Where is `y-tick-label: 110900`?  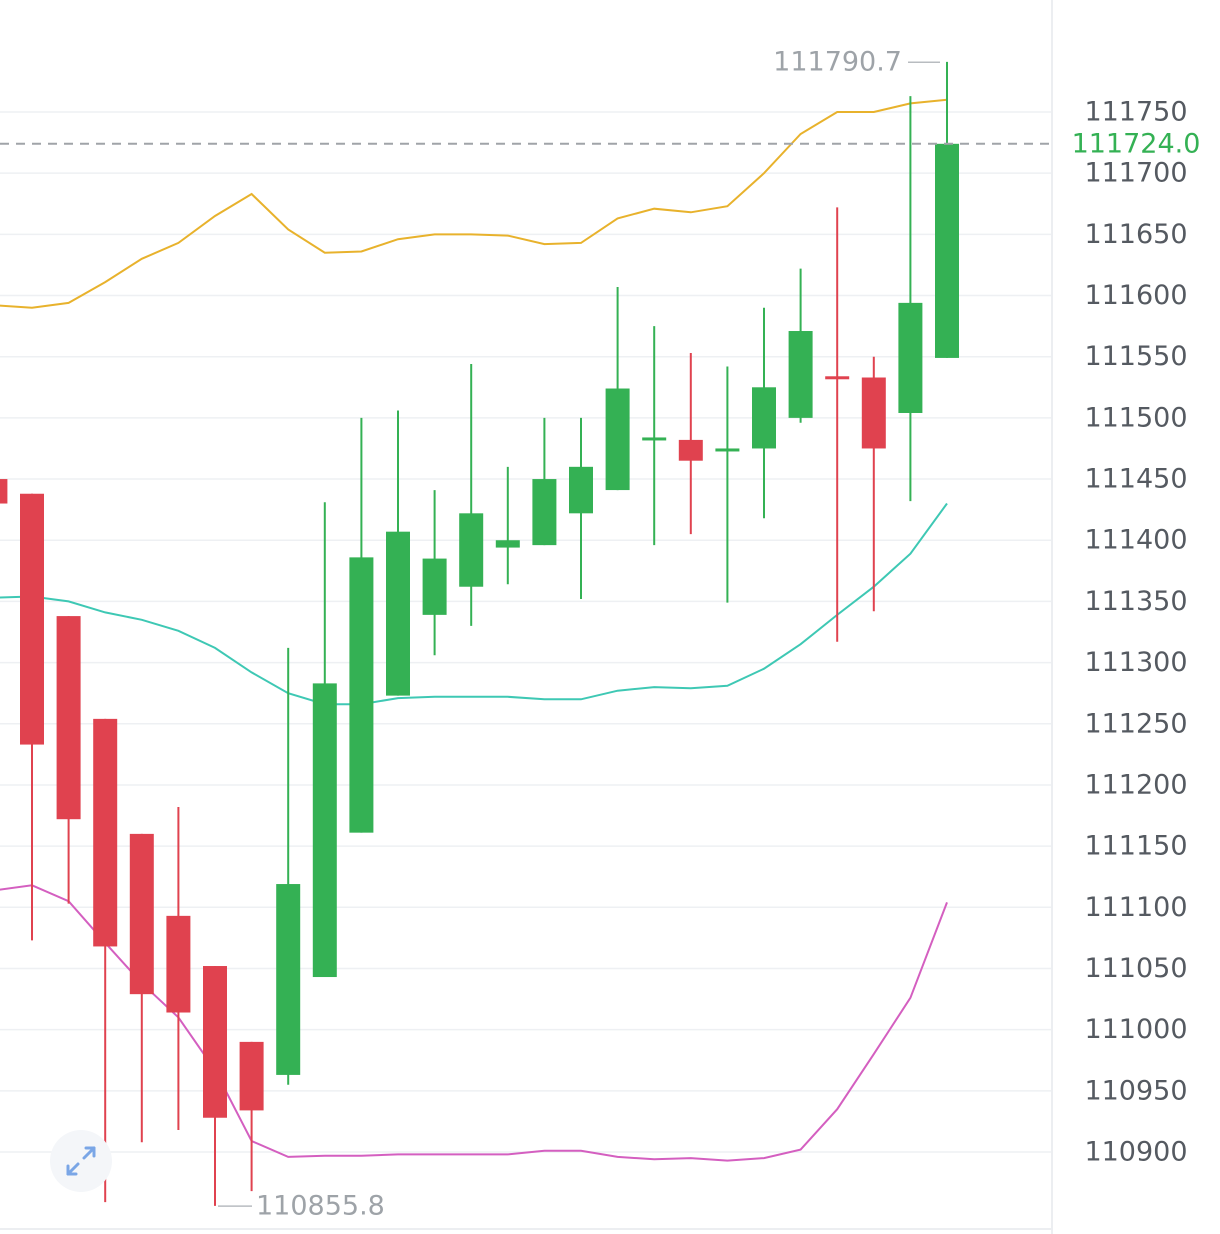 y-tick-label: 110900 is located at coordinates (1135, 1152).